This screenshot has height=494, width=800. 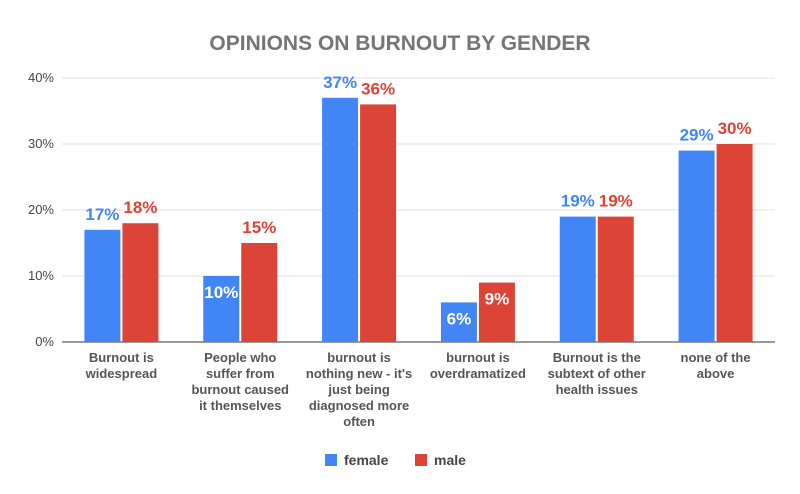 I want to click on data-label-female: 29%, so click(x=697, y=135).